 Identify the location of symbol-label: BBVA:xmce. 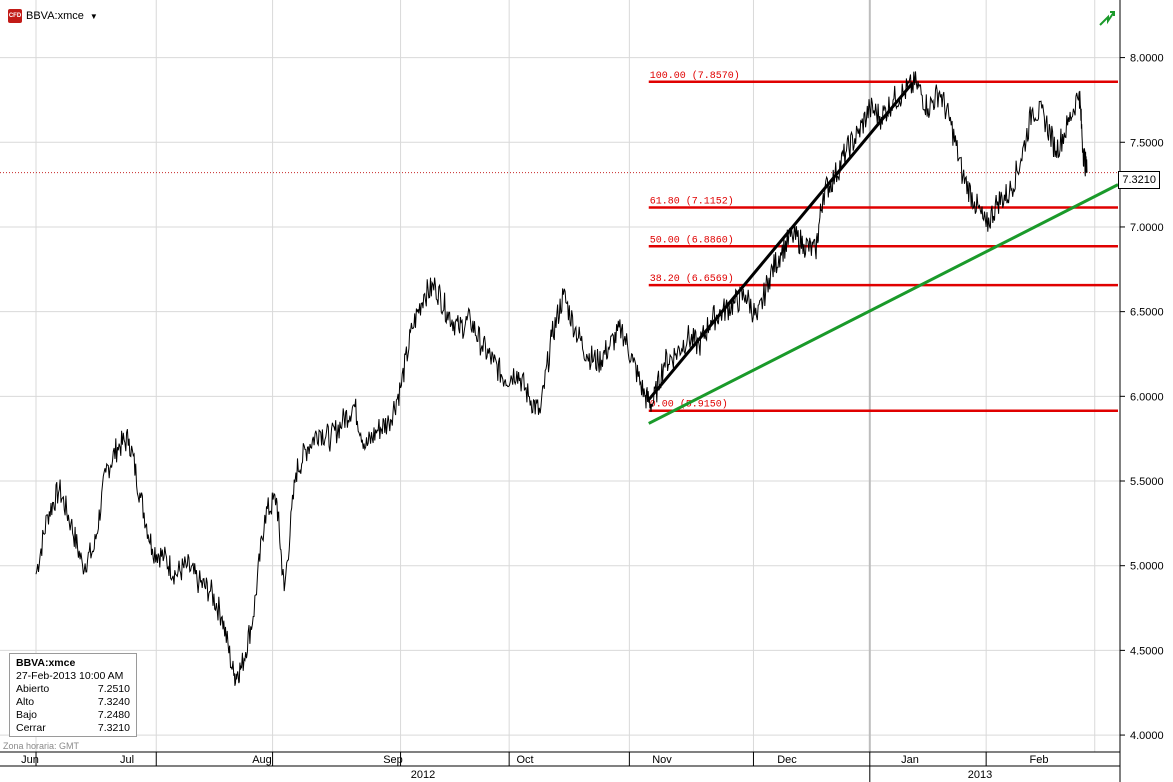
(55, 16).